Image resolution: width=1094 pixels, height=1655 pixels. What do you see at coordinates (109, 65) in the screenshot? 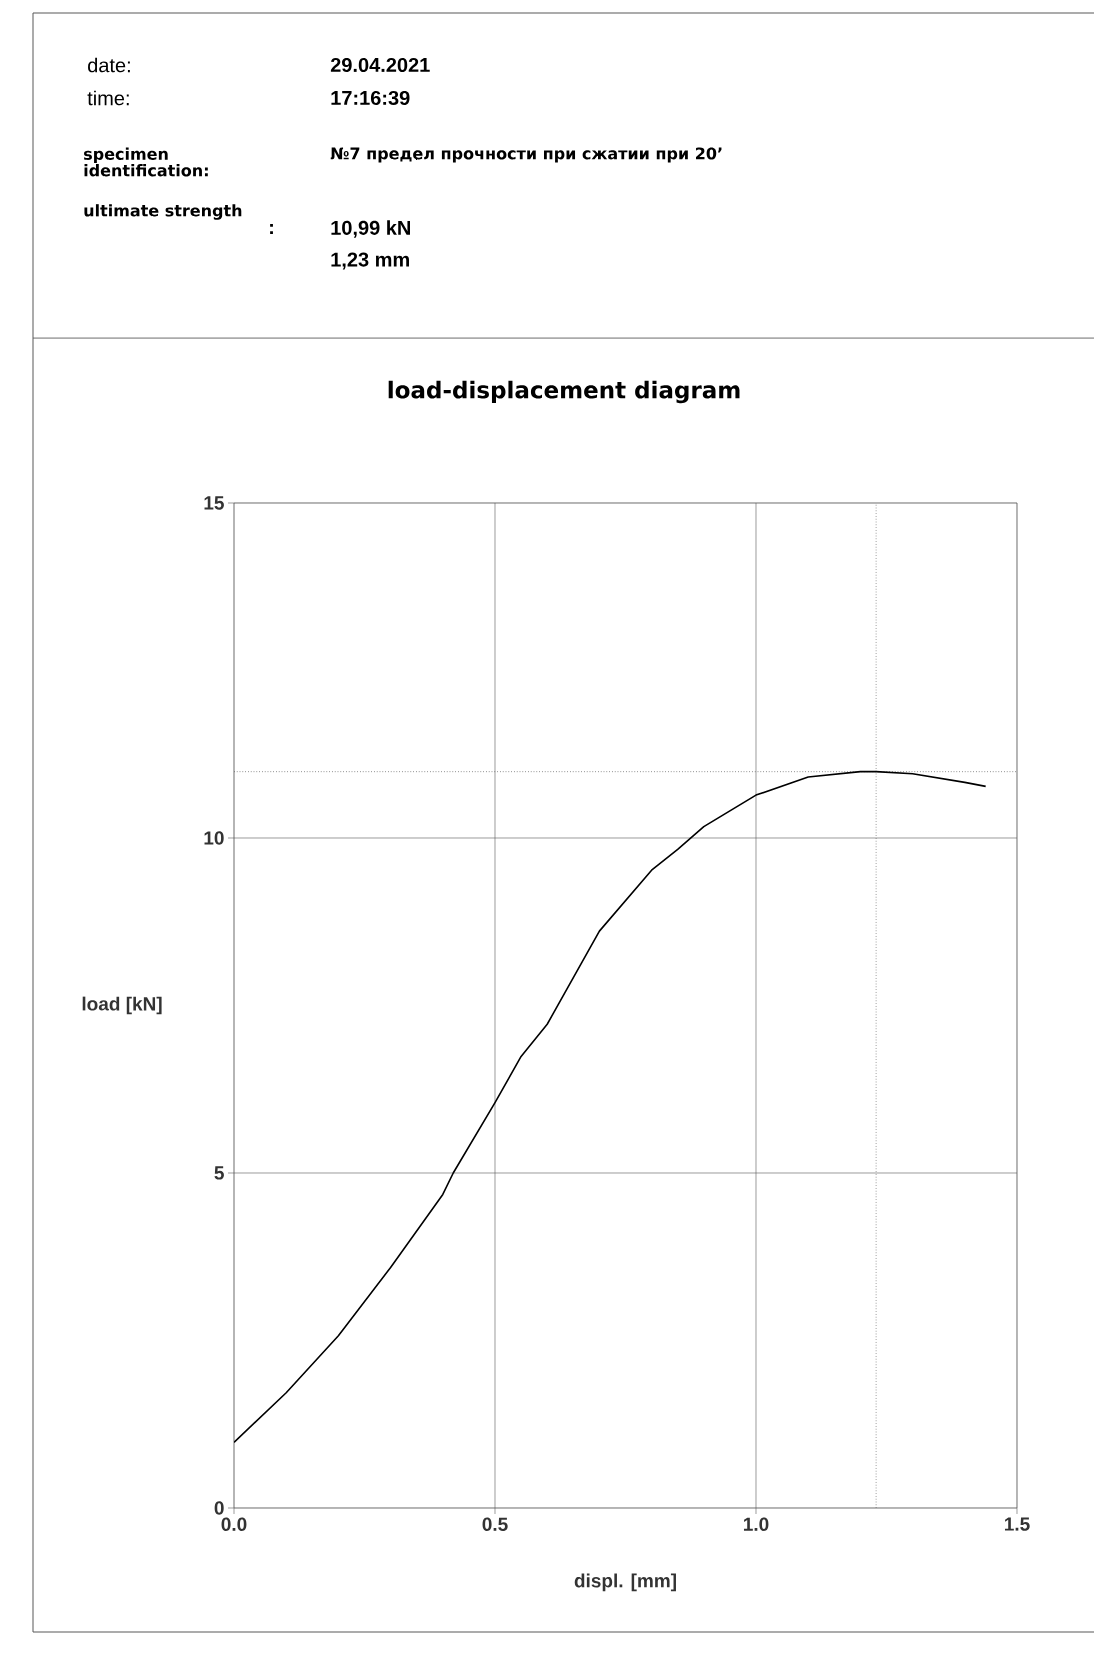
I see `text: date:` at bounding box center [109, 65].